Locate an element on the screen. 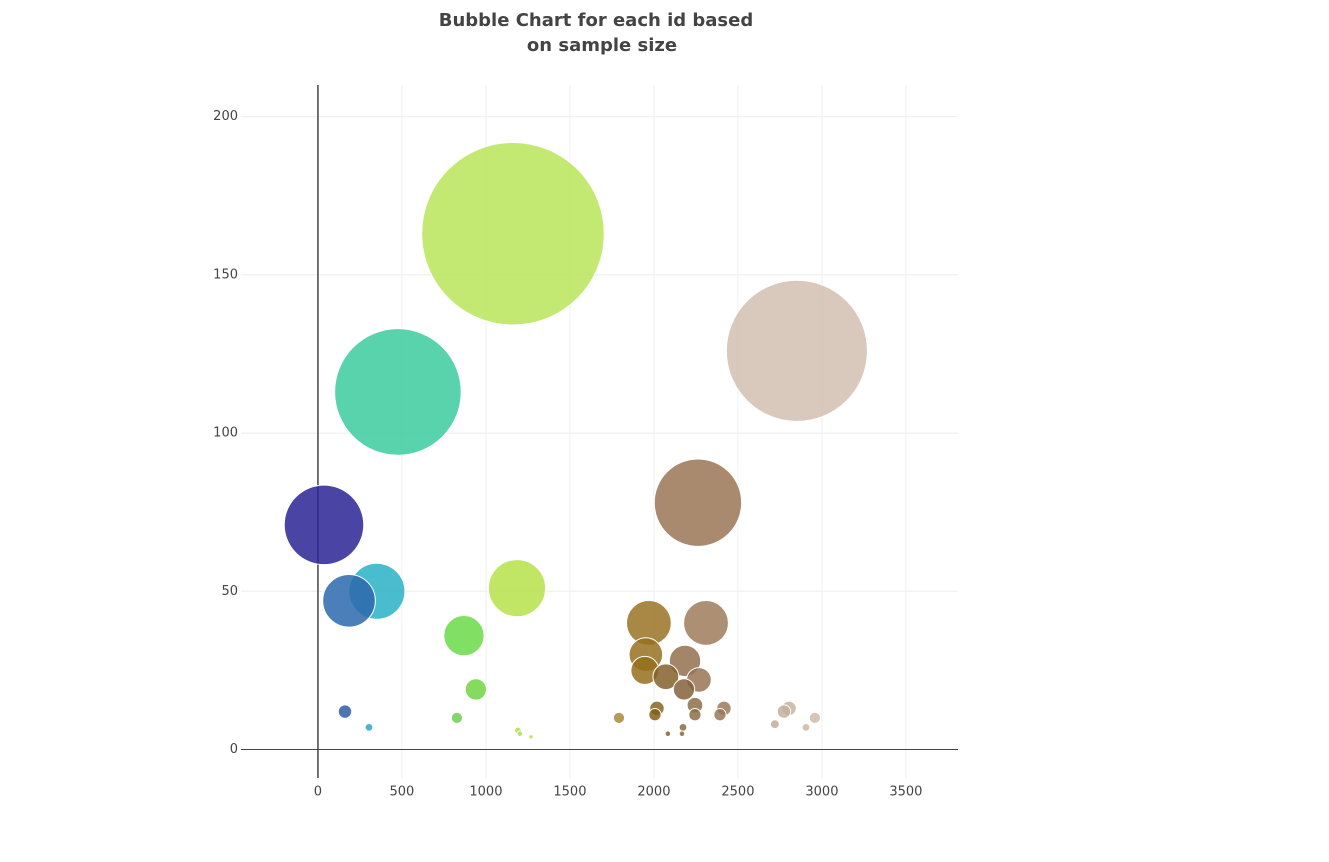 The width and height of the screenshot is (1329, 862). x-tick-label: 2500 is located at coordinates (737, 792).